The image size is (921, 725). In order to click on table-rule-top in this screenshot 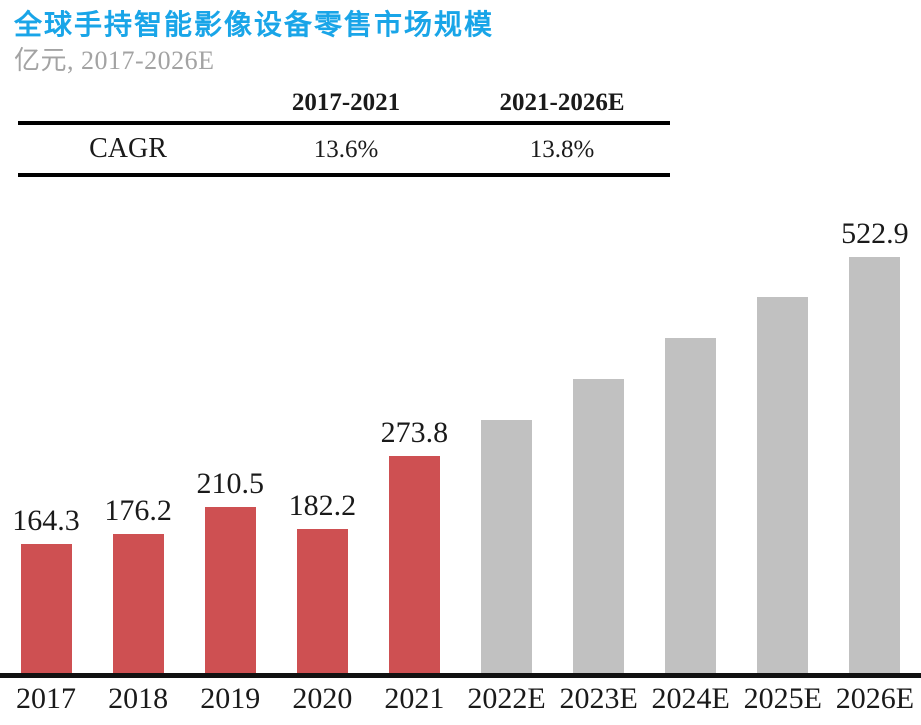, I will do `click(344, 123)`.